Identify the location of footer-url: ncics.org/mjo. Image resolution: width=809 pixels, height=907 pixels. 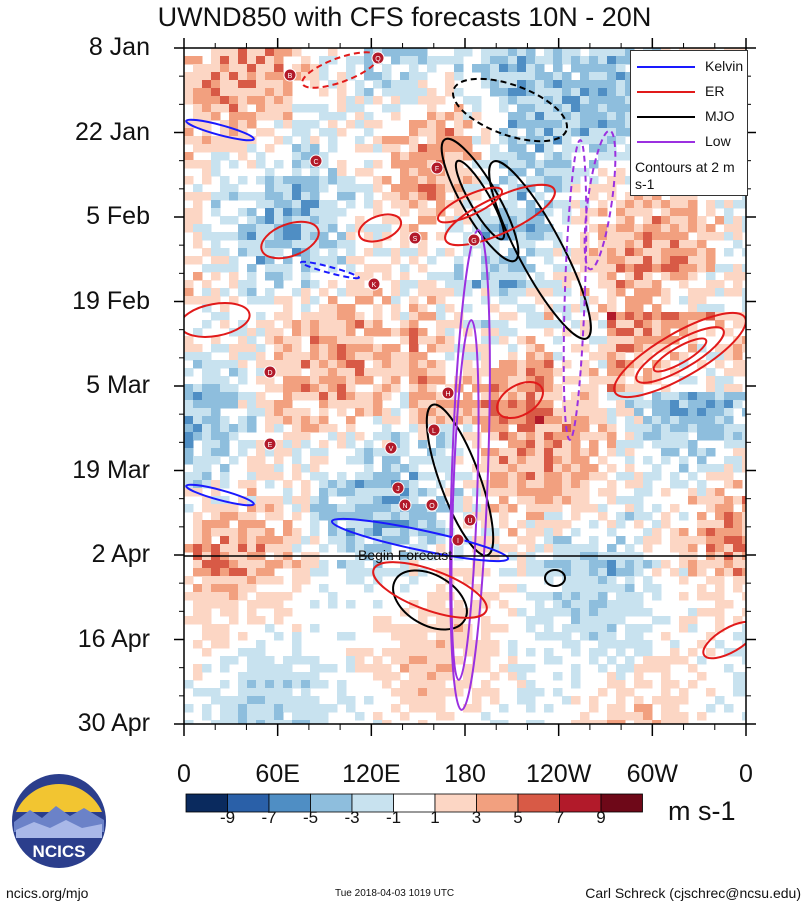
(47, 893).